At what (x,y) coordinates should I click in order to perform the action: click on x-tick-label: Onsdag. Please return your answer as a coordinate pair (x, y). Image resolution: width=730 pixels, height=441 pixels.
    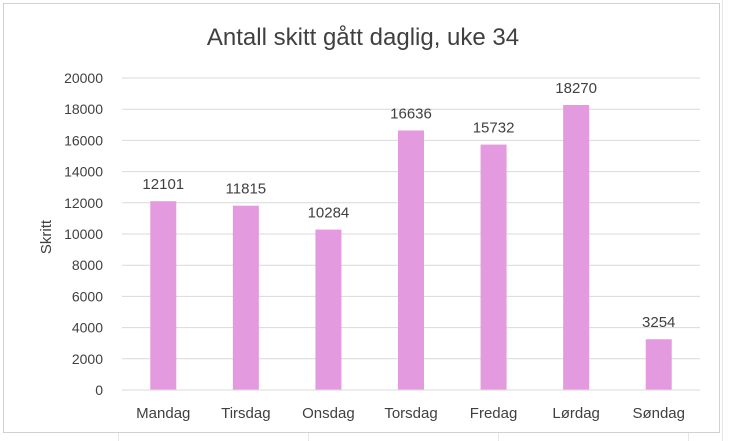
    Looking at the image, I should click on (328, 413).